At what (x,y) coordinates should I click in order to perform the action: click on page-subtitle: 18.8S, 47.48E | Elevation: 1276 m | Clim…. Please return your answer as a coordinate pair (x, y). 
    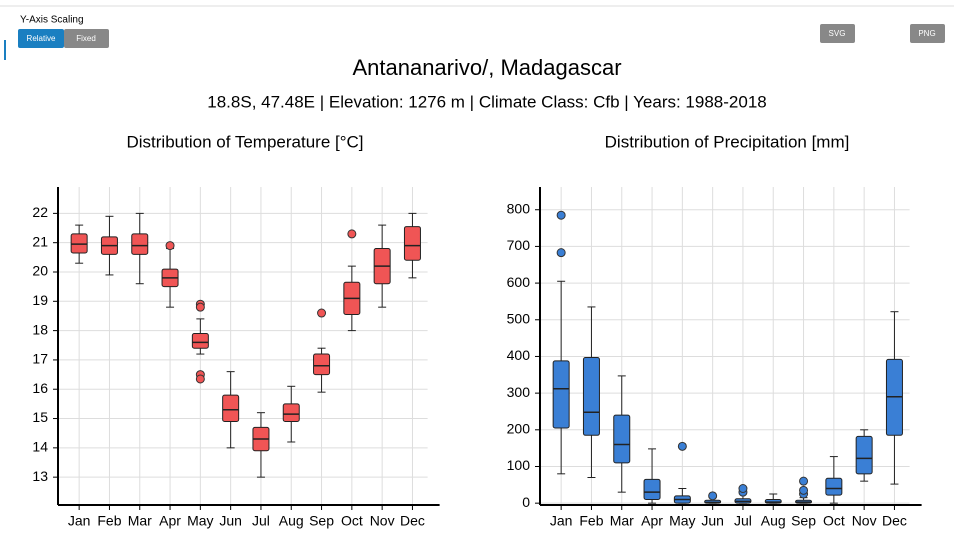
    Looking at the image, I should click on (486, 101).